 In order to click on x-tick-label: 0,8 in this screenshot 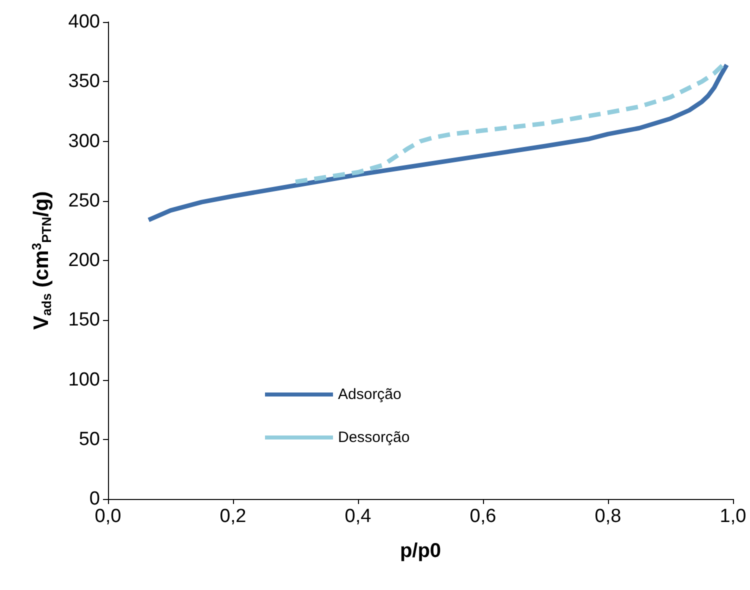, I will do `click(608, 516)`.